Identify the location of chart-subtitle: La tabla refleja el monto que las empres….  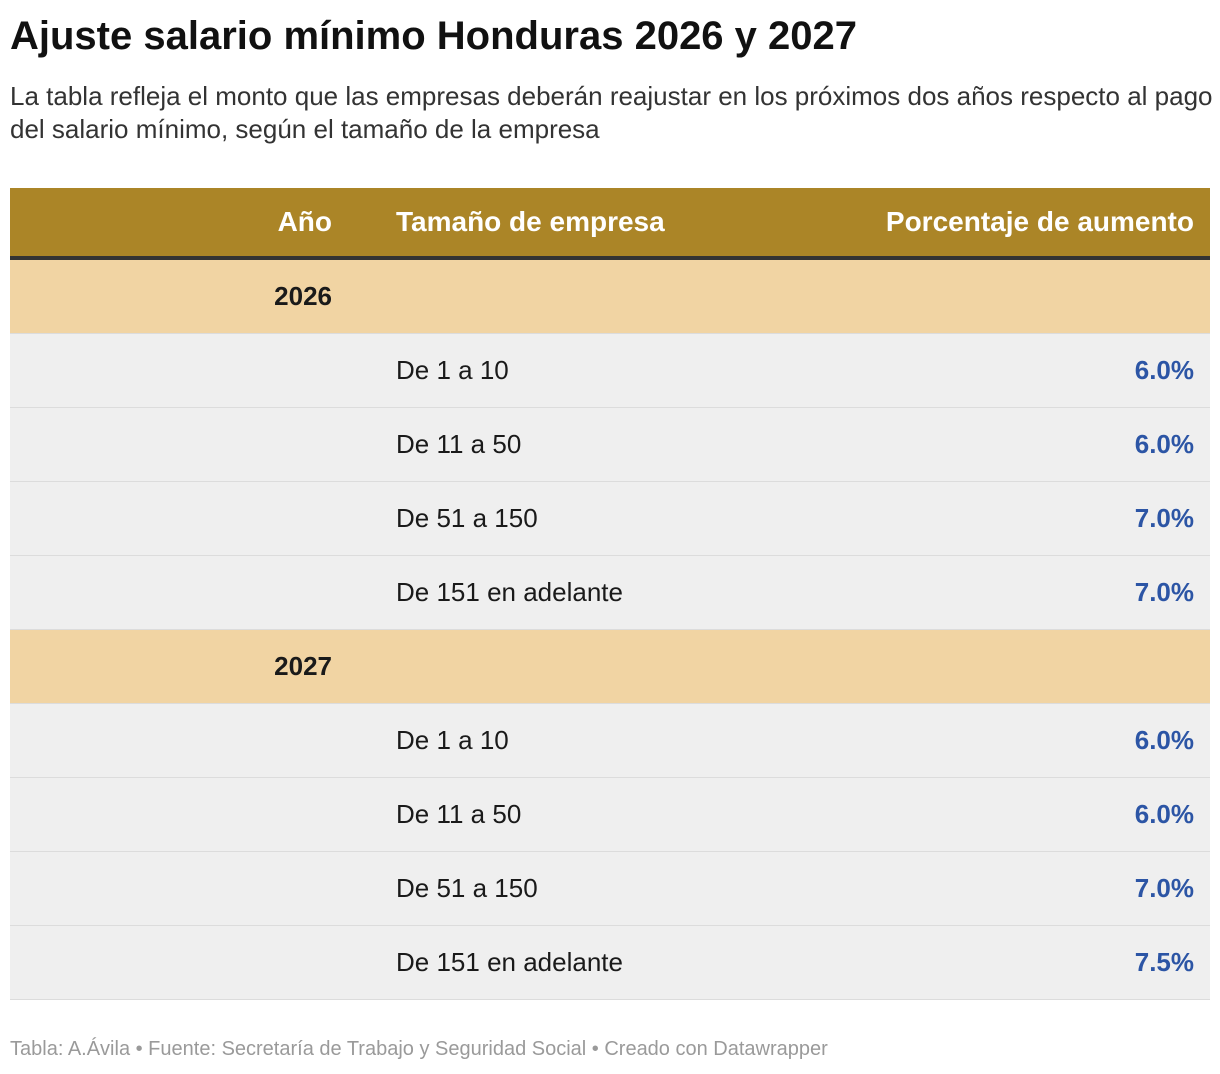
(611, 112).